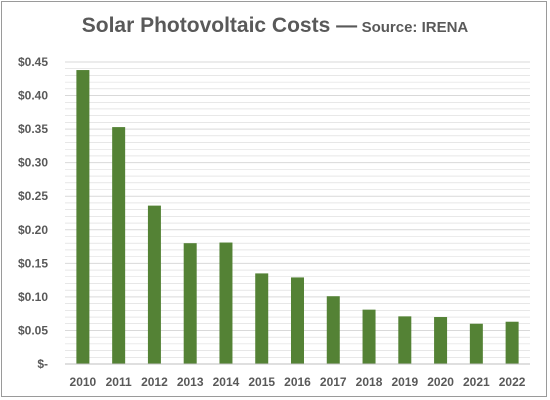 The height and width of the screenshot is (400, 550). Describe the element at coordinates (33, 96) in the screenshot. I see `y-tick-label: $0.40` at that location.